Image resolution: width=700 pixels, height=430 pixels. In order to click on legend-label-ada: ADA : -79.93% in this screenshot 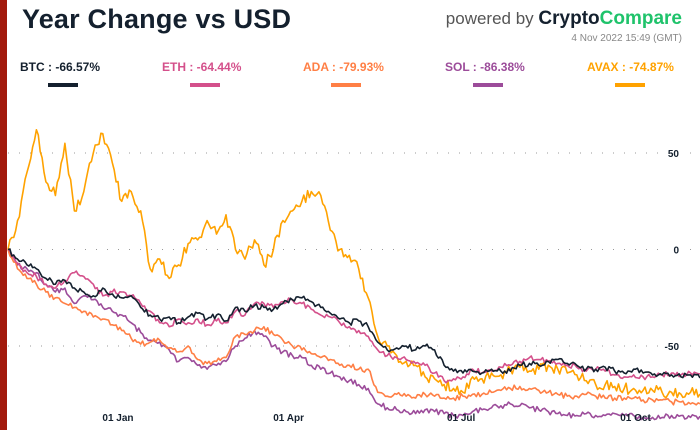, I will do `click(343, 67)`.